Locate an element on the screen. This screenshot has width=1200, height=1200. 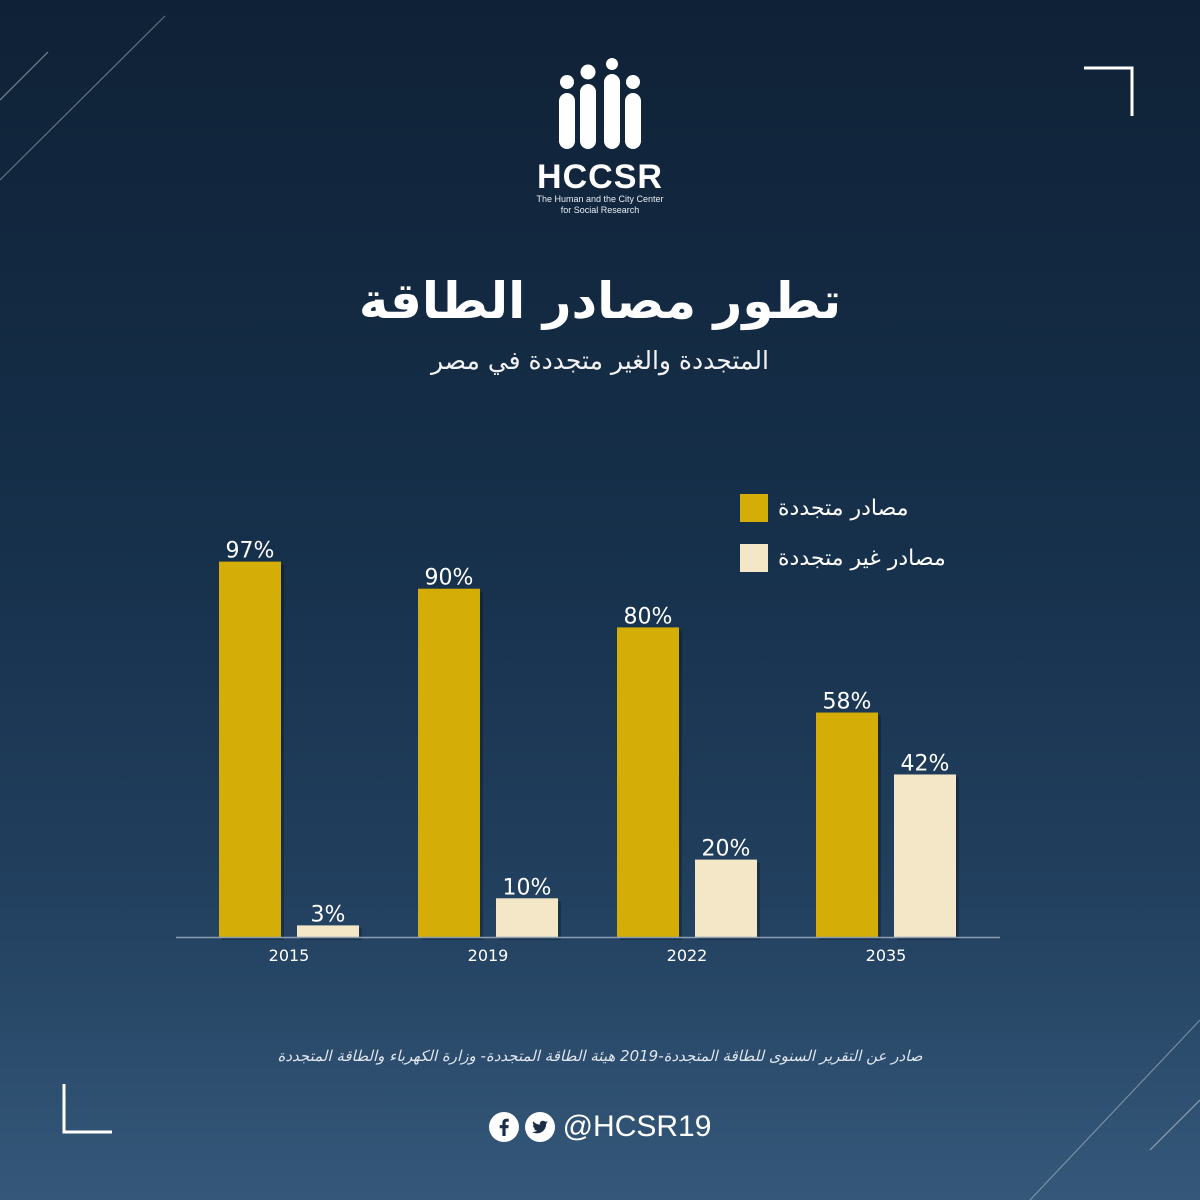
legend-item-renewable: مصادر متجددة is located at coordinates (870, 508).